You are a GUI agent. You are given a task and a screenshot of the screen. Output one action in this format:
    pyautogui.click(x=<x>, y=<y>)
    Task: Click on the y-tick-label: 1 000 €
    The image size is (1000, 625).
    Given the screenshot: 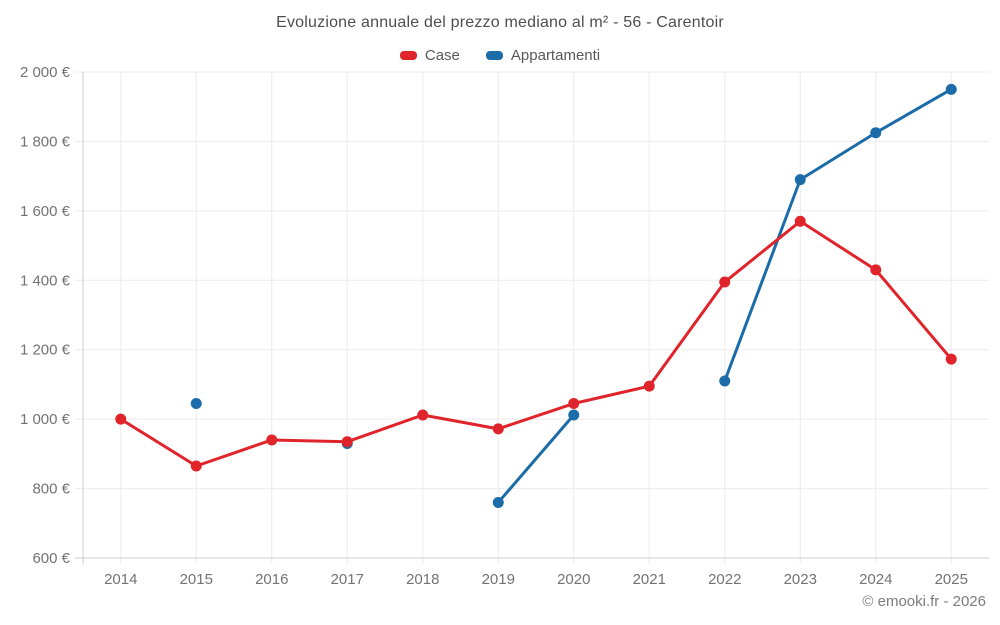 What is the action you would take?
    pyautogui.click(x=45, y=419)
    